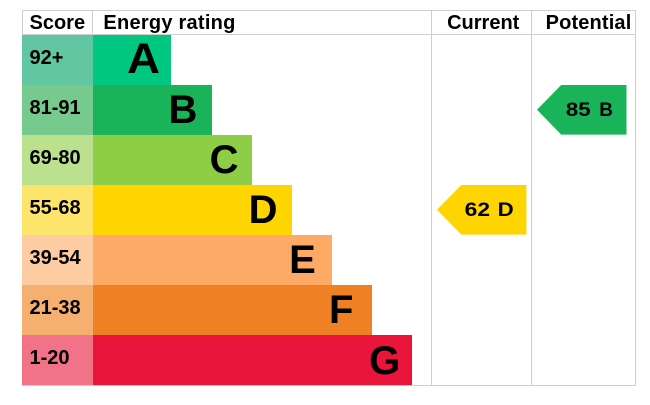  What do you see at coordinates (578, 110) in the screenshot?
I see `svg-text: 85` at bounding box center [578, 110].